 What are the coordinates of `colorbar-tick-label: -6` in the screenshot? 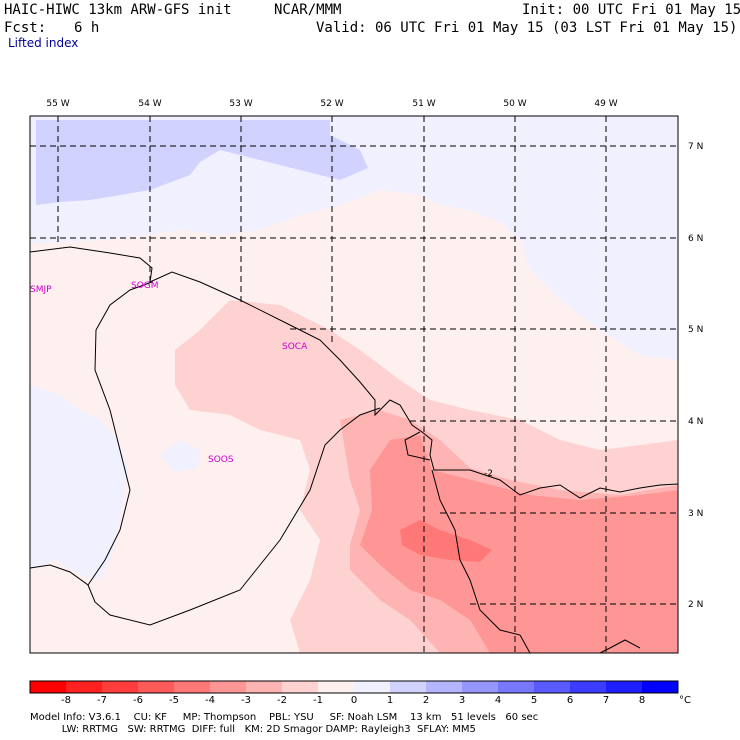 It's located at (138, 700).